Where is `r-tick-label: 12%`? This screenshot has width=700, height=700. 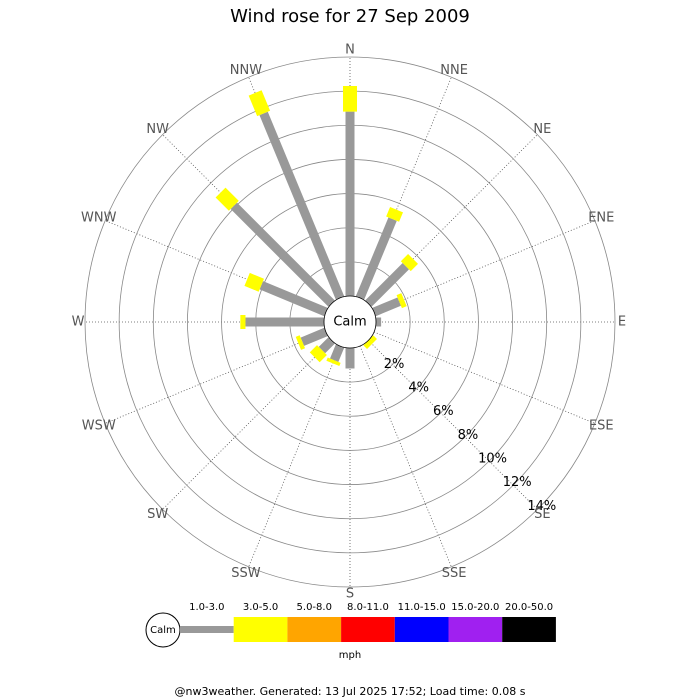 r-tick-label: 12% is located at coordinates (517, 482).